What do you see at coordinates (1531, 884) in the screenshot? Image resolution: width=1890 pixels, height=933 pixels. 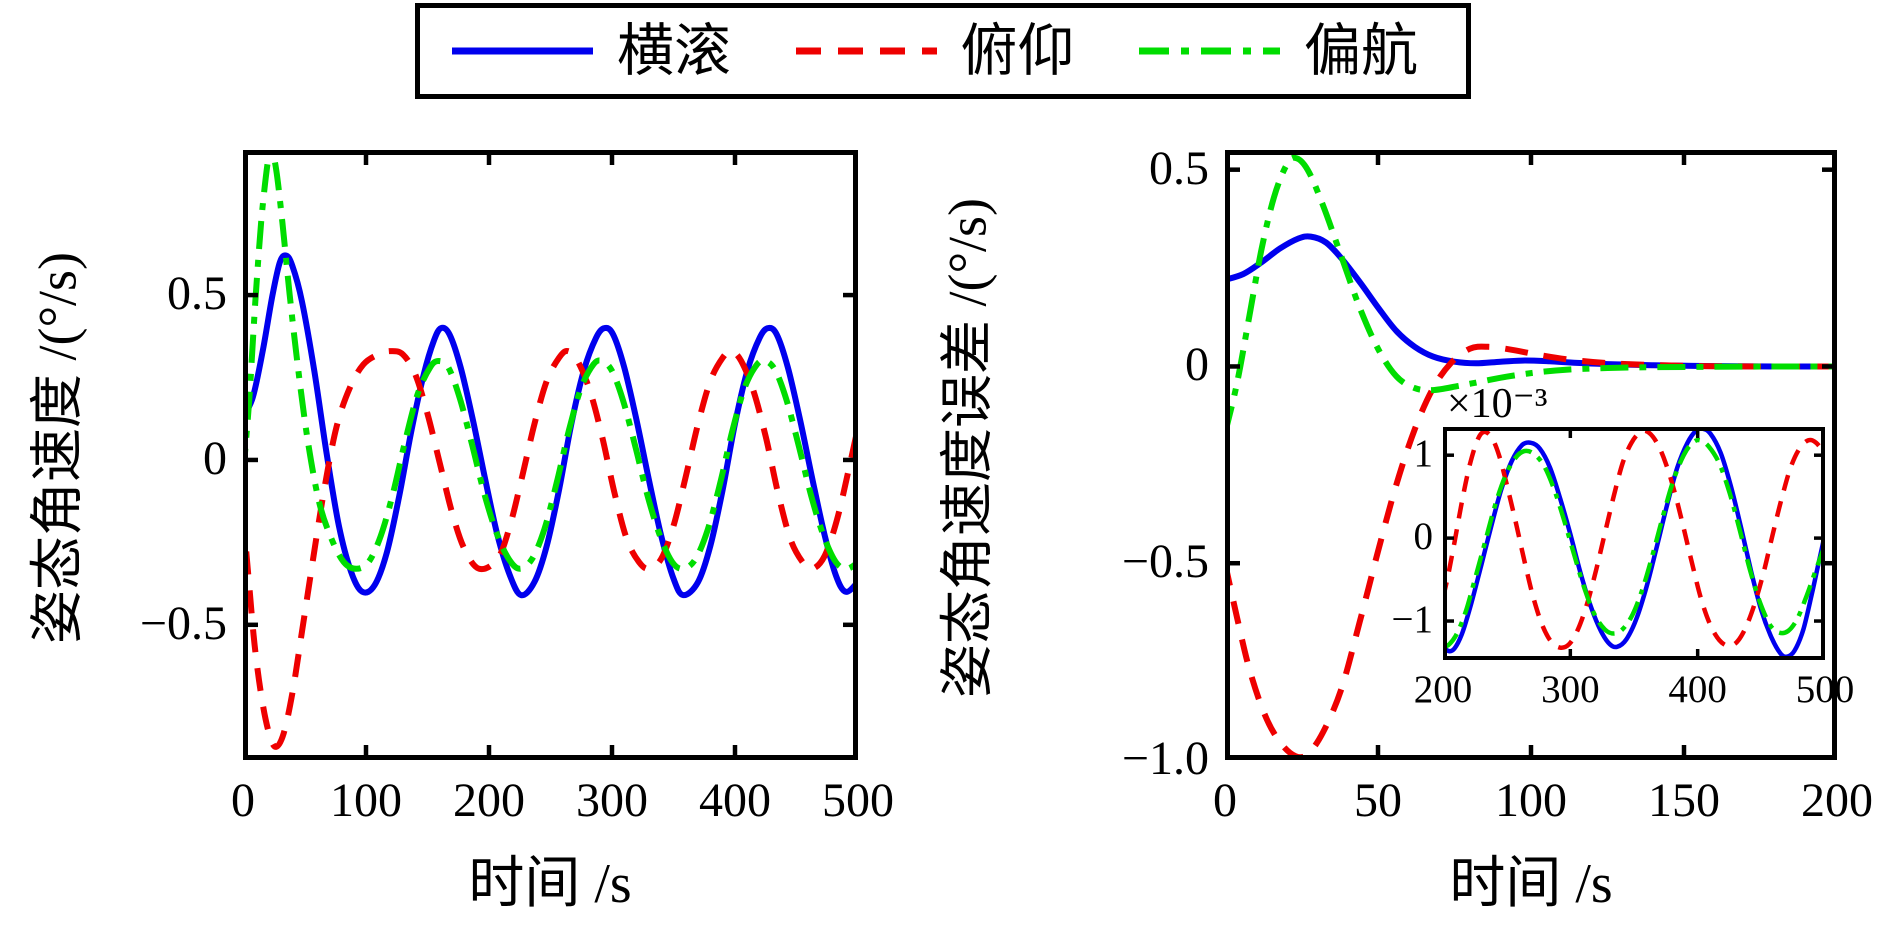 I see `right-plot-xlabel: 时间 /s` at bounding box center [1531, 884].